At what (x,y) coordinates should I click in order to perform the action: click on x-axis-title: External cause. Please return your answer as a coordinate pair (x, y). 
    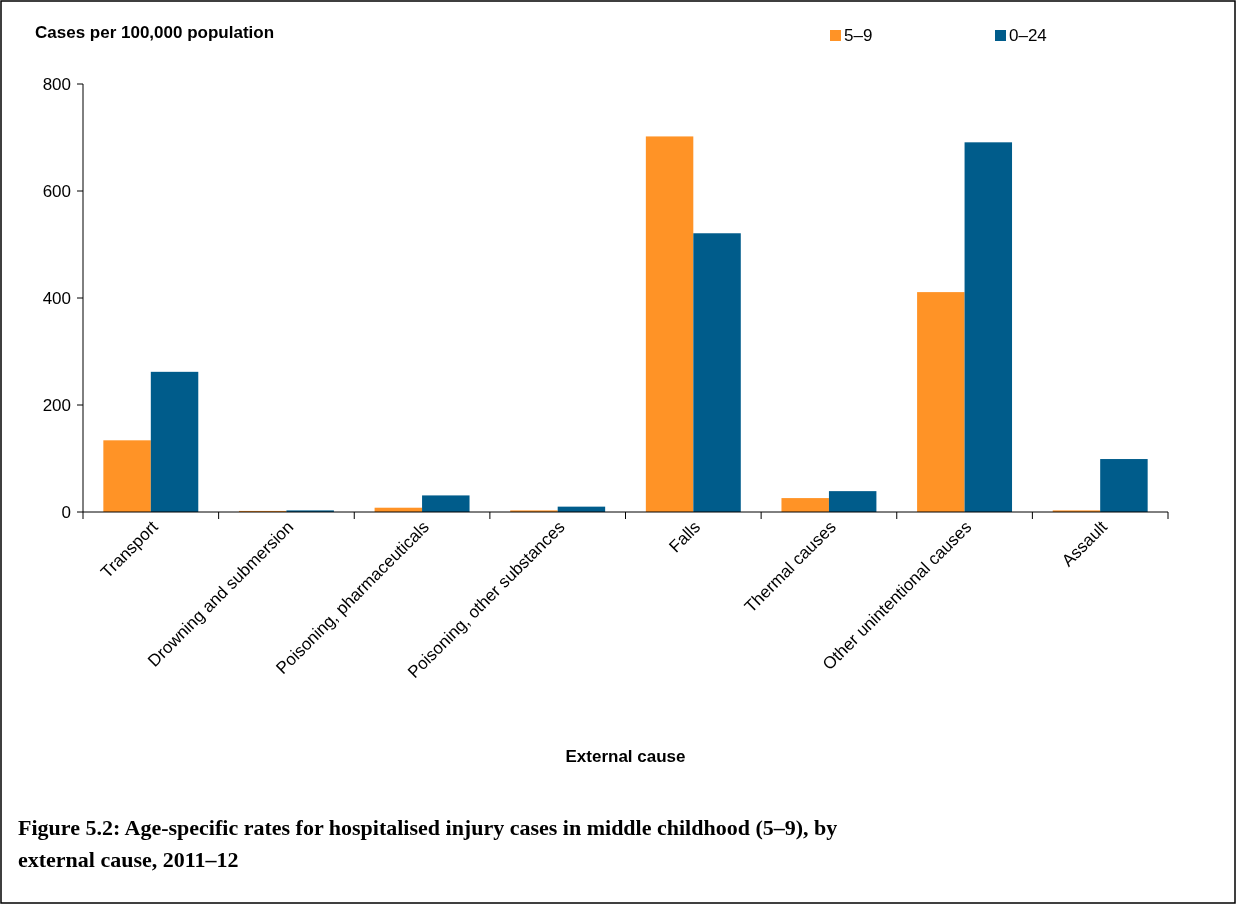
    Looking at the image, I should click on (625, 756).